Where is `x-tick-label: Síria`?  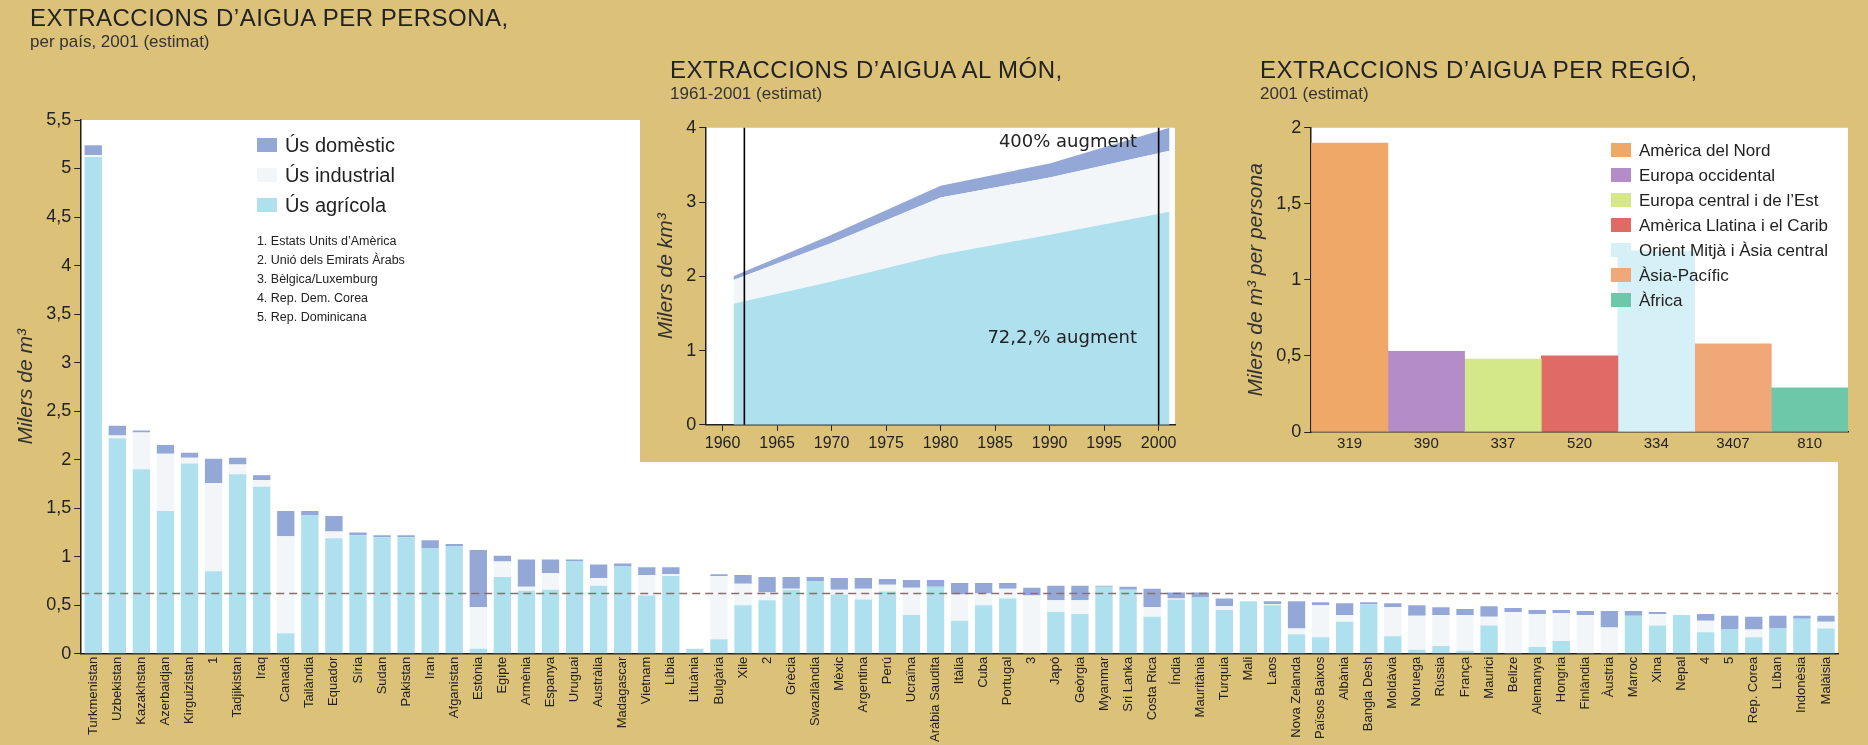
x-tick-label: Síria is located at coordinates (357, 669).